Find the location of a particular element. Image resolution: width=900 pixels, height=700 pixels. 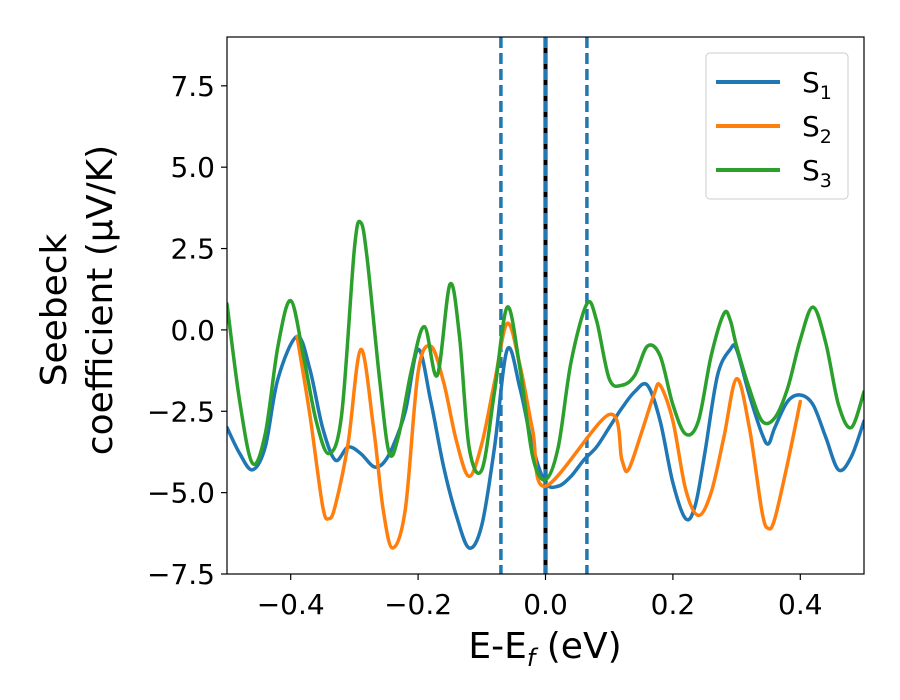

x-tick-label: 0.0 is located at coordinates (545, 604).